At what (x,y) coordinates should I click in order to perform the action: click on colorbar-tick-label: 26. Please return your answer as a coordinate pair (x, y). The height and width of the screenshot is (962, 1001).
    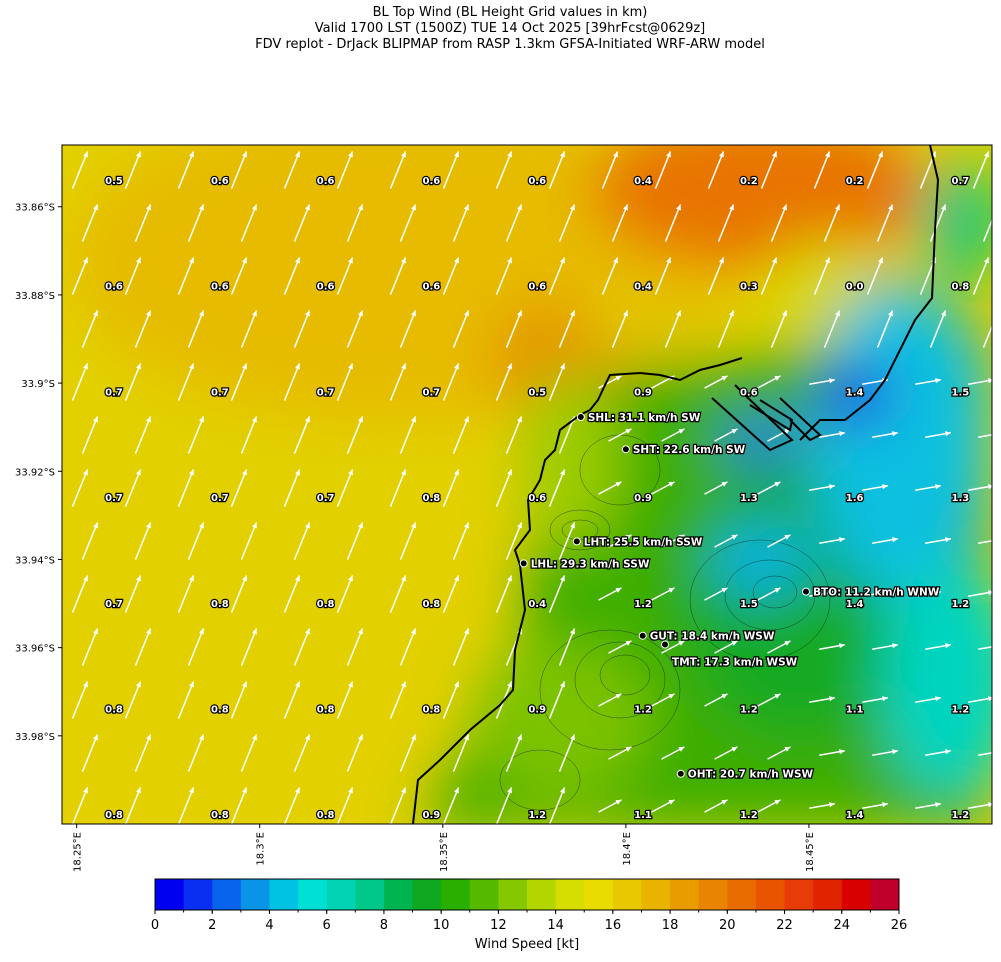
    Looking at the image, I should click on (899, 925).